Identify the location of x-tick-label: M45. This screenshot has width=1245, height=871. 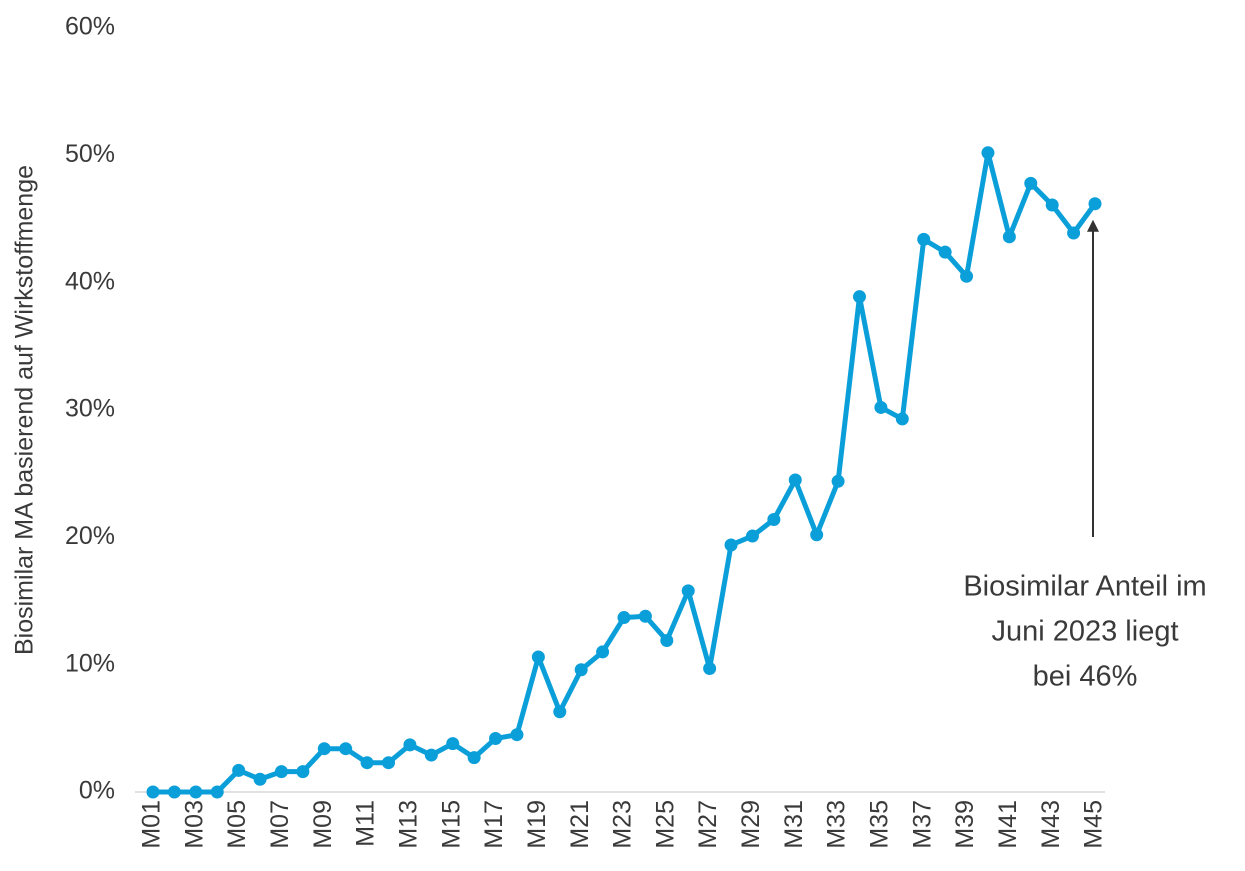
(1094, 824).